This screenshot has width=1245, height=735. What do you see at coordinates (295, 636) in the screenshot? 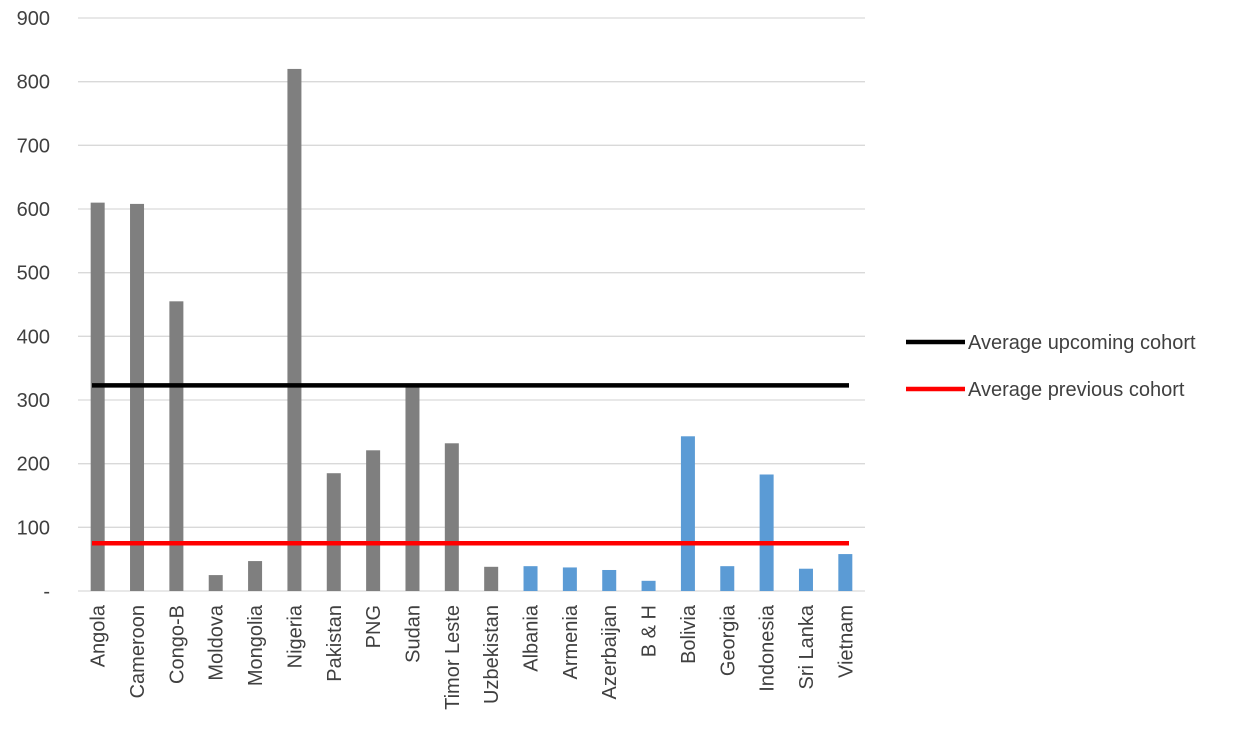
I see `category-label: Nigeria` at bounding box center [295, 636].